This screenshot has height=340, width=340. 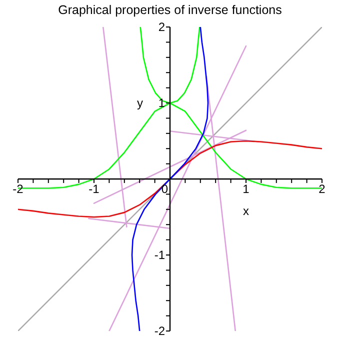 I want to click on x-axis-title: x, so click(x=246, y=211).